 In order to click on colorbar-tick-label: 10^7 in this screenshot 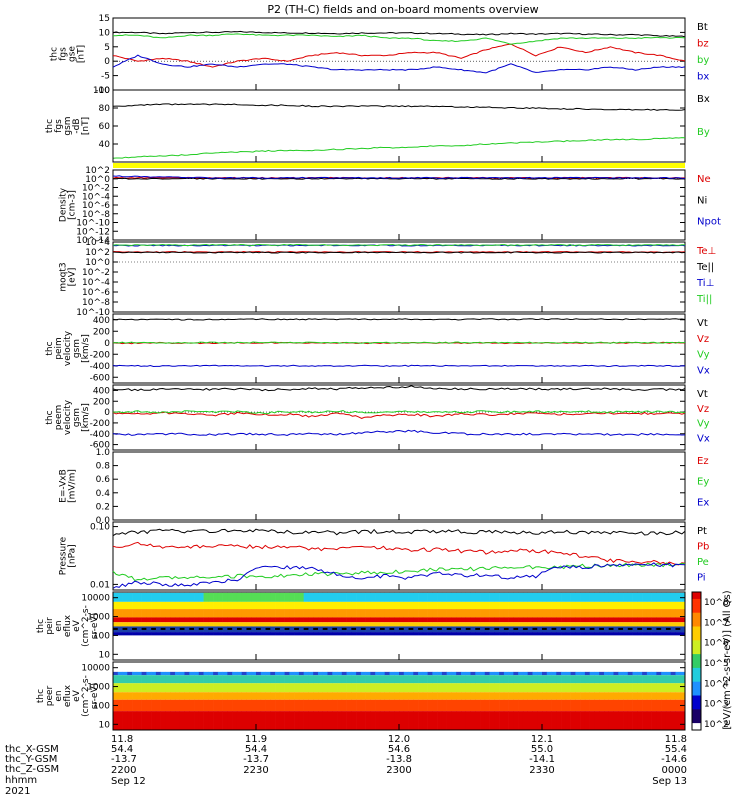, I will do `click(716, 623)`.